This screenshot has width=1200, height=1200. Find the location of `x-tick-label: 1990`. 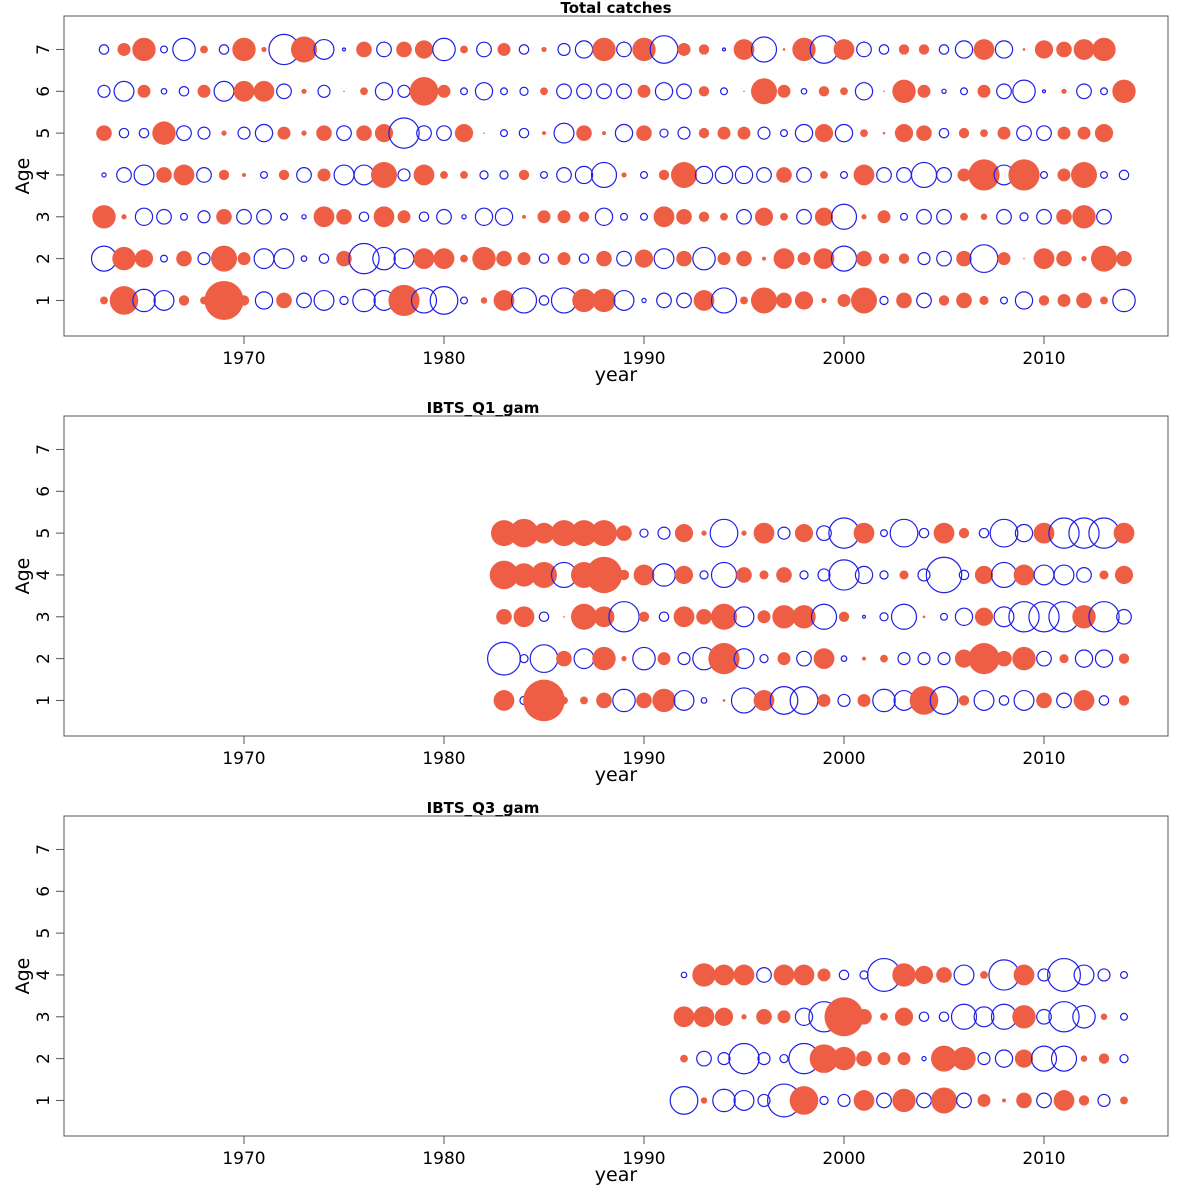

x-tick-label: 1990 is located at coordinates (643, 359).